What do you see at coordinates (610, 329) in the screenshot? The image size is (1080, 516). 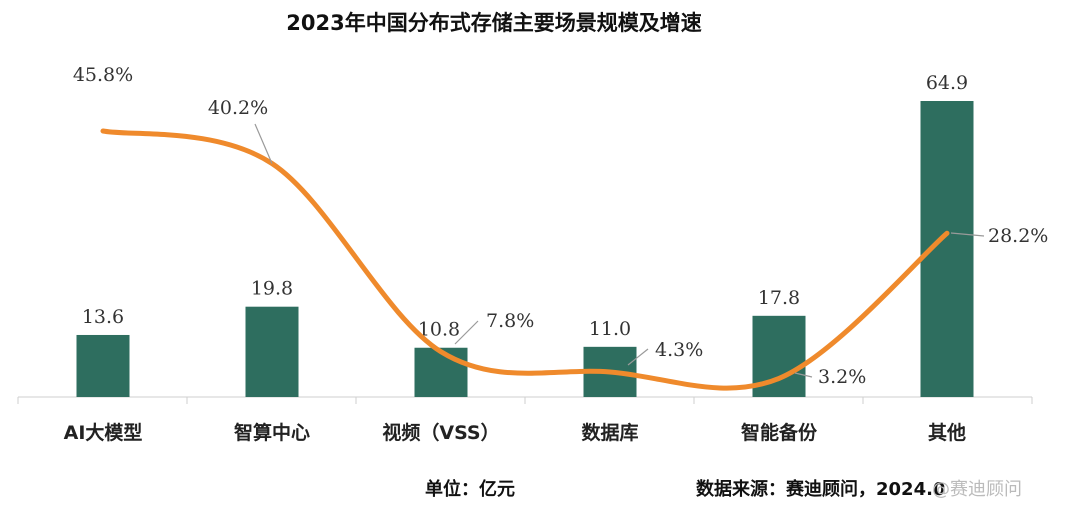 I see `bar-value-label: 11.0` at bounding box center [610, 329].